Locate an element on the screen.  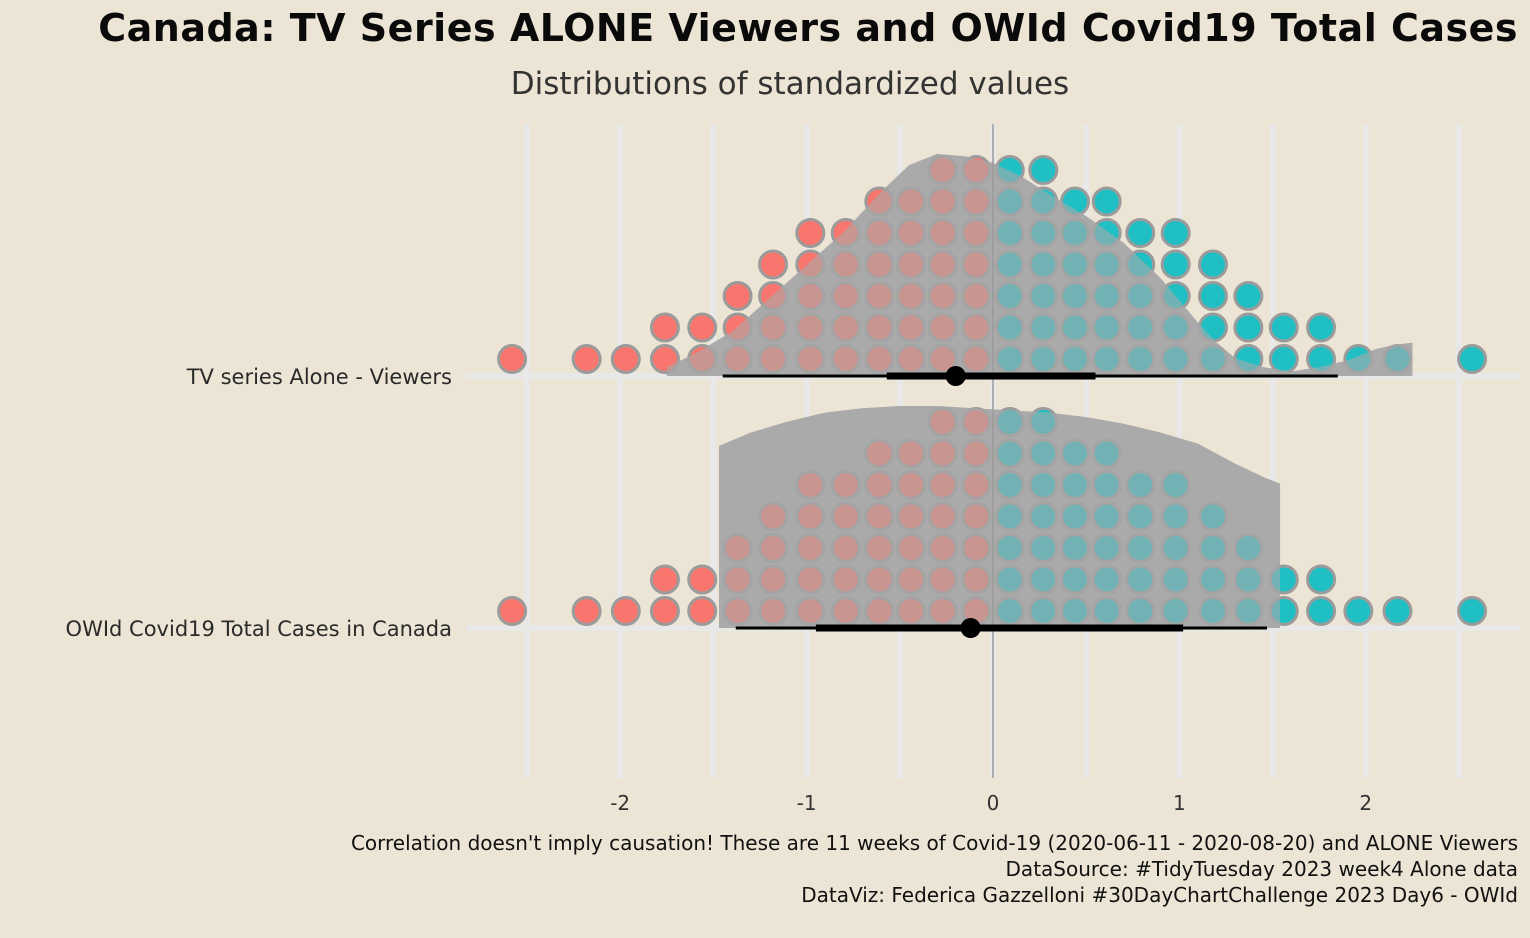
y-category-label: OWId Covid19 Total Cases in Canada is located at coordinates (259, 629).